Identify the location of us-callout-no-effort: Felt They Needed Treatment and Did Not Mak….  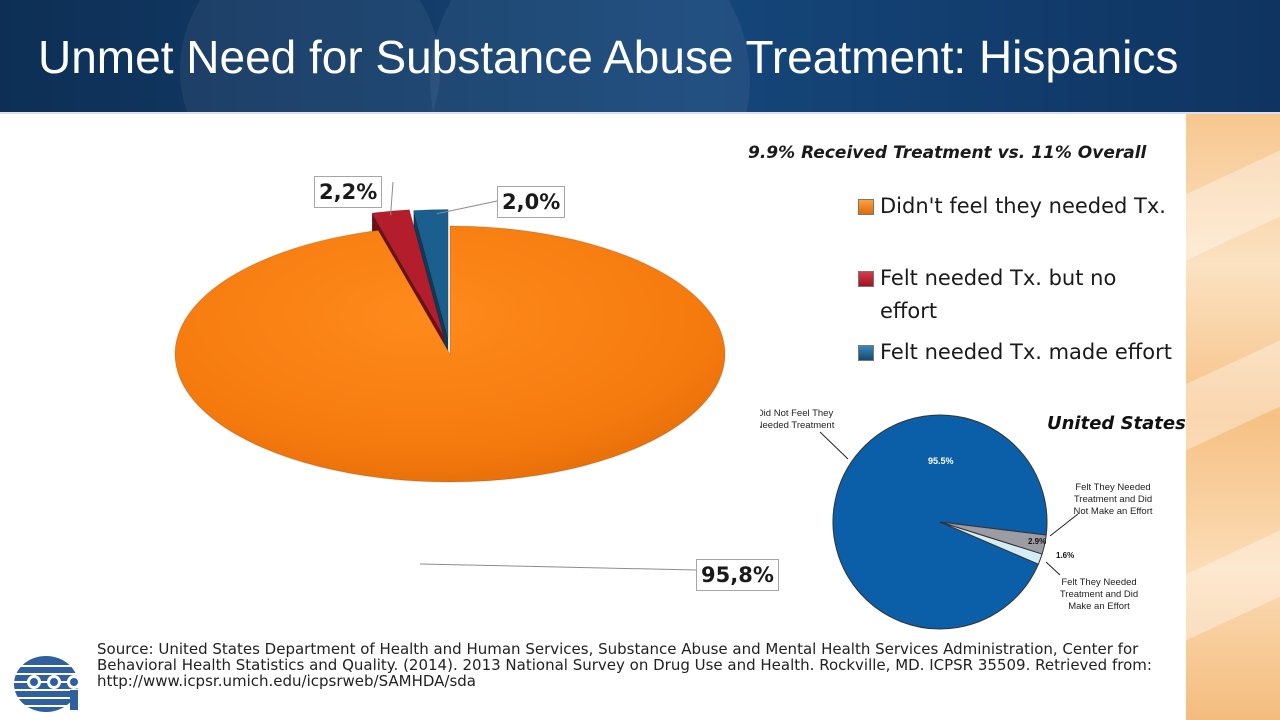
(1112, 499).